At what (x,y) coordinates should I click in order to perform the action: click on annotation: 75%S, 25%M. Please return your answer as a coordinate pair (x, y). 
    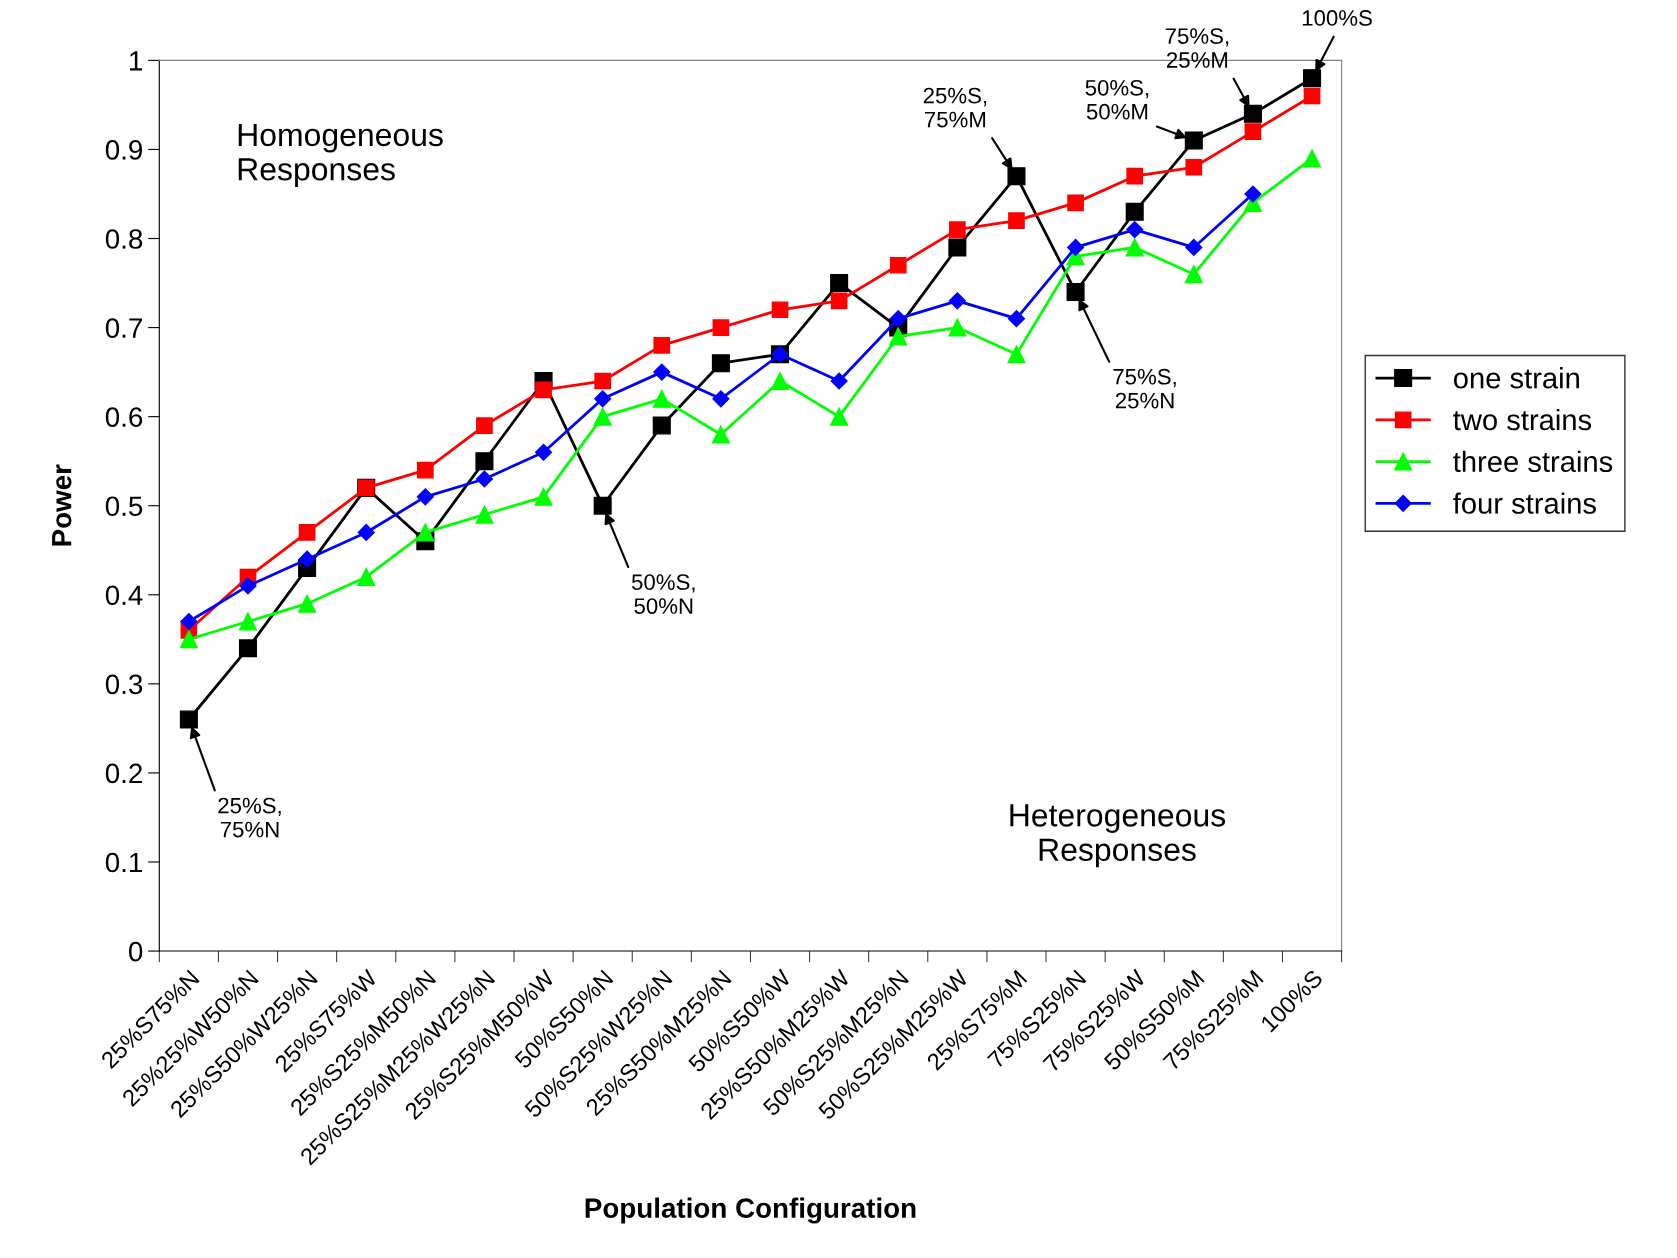
    Looking at the image, I should click on (1197, 48).